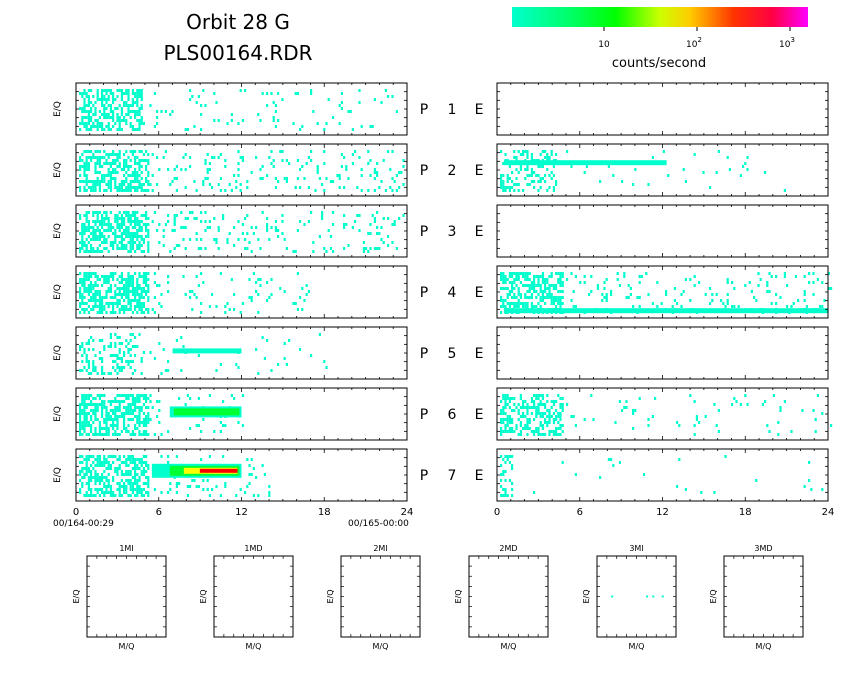  Describe the element at coordinates (646, 596) in the screenshot. I see `mass-point` at that location.